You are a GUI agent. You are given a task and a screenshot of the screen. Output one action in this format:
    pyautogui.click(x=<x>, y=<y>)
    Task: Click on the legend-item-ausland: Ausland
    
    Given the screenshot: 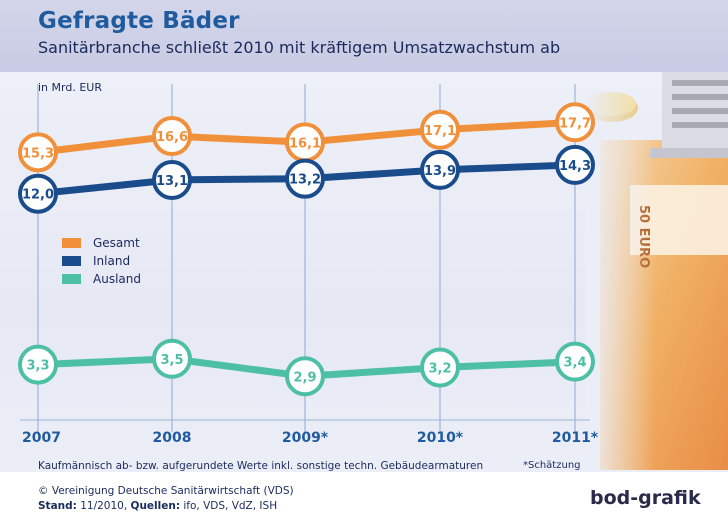 What is the action you would take?
    pyautogui.click(x=101, y=279)
    